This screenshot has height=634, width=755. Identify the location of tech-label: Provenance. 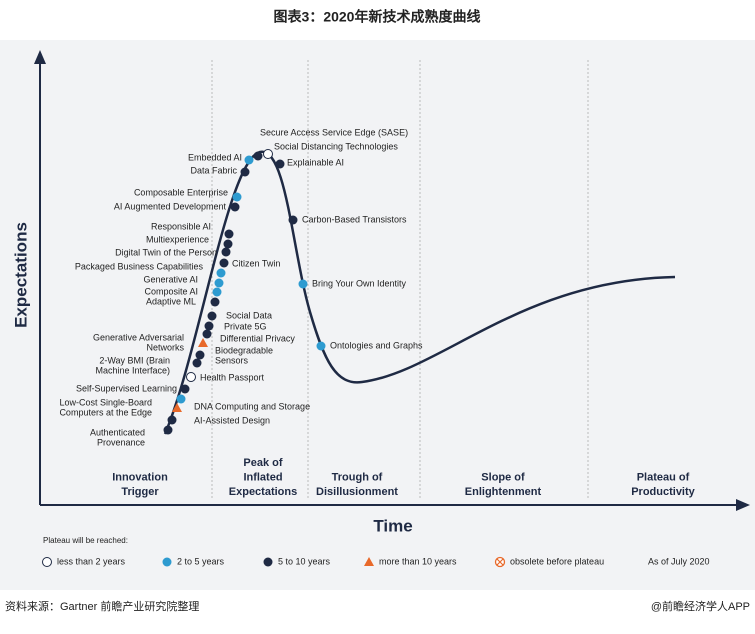
(121, 442).